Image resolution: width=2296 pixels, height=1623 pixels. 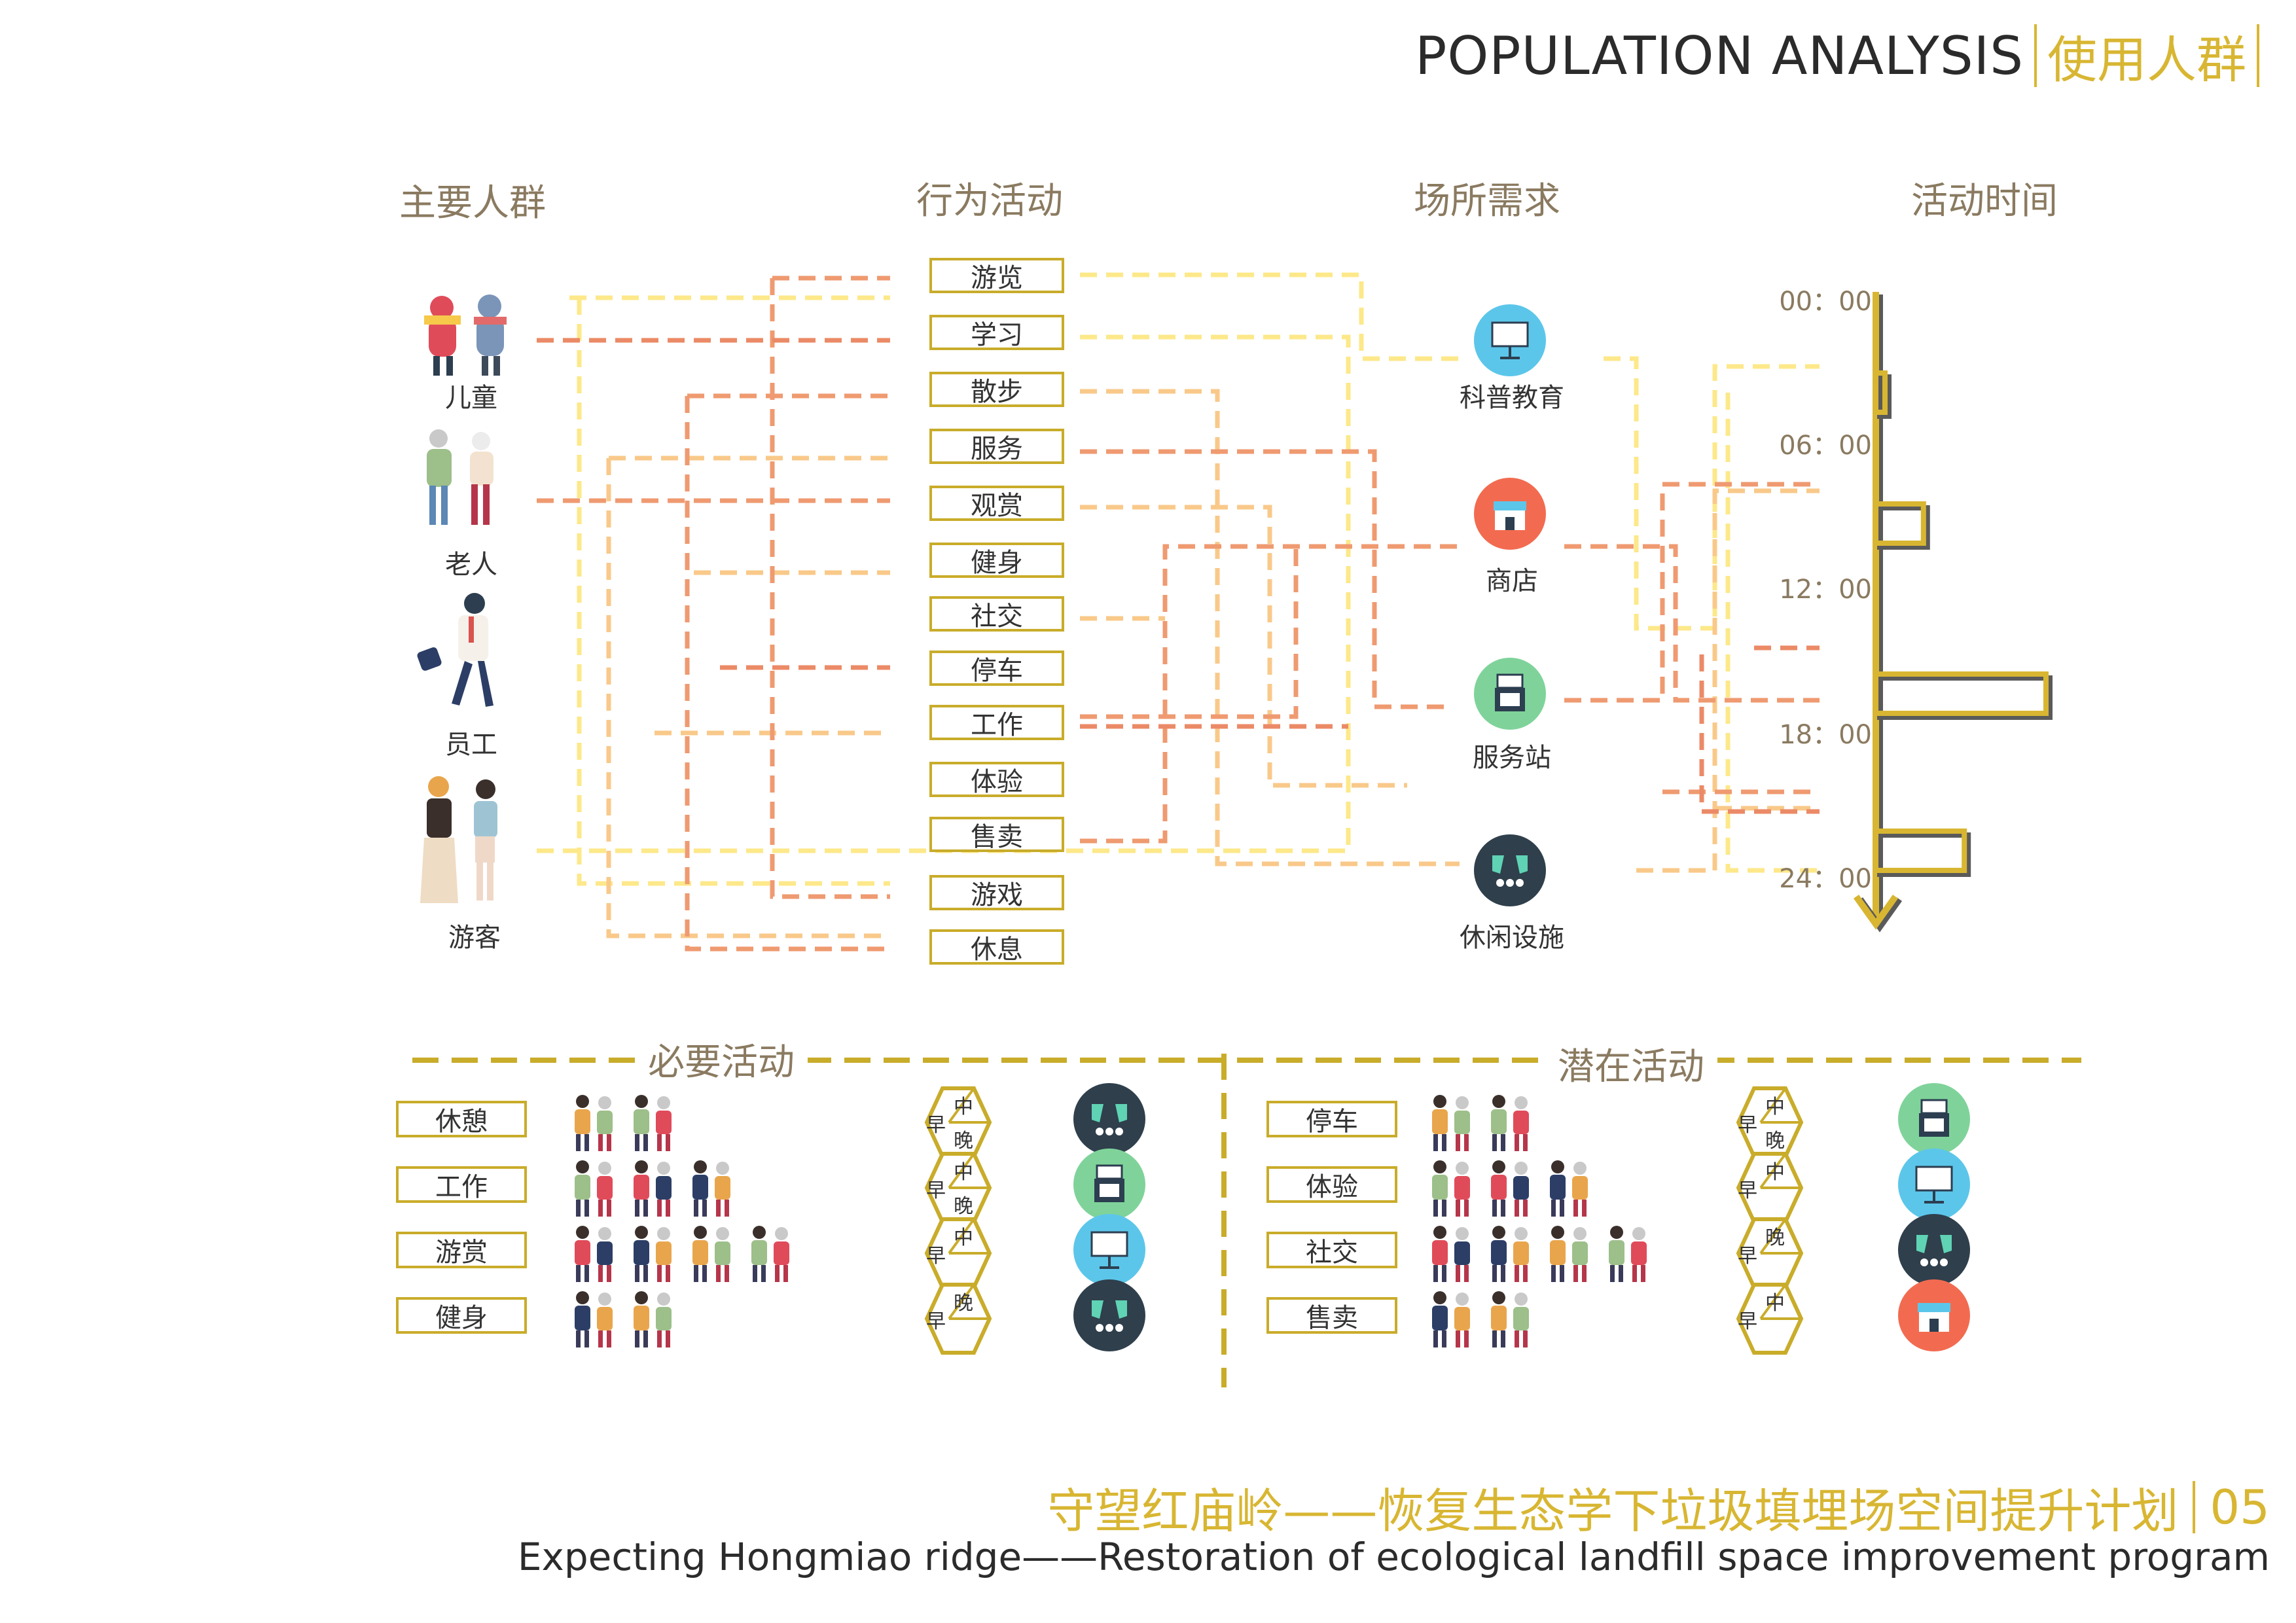 I want to click on time-axis, so click(x=1953, y=612).